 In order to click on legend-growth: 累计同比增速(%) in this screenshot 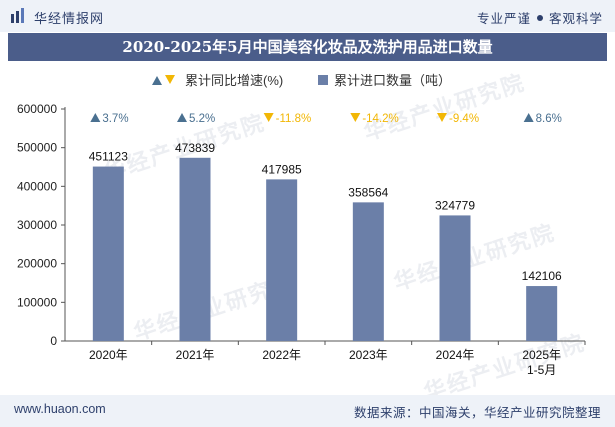, I will do `click(217, 79)`.